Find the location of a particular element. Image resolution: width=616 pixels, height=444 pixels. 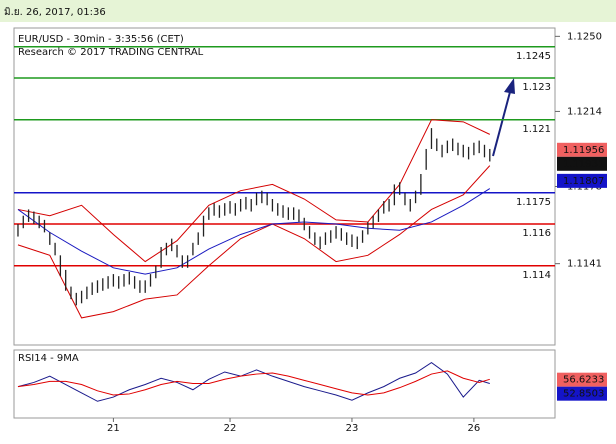

timestamp: มิ.ย. 26, 2017, 01:36 is located at coordinates (55, 12).